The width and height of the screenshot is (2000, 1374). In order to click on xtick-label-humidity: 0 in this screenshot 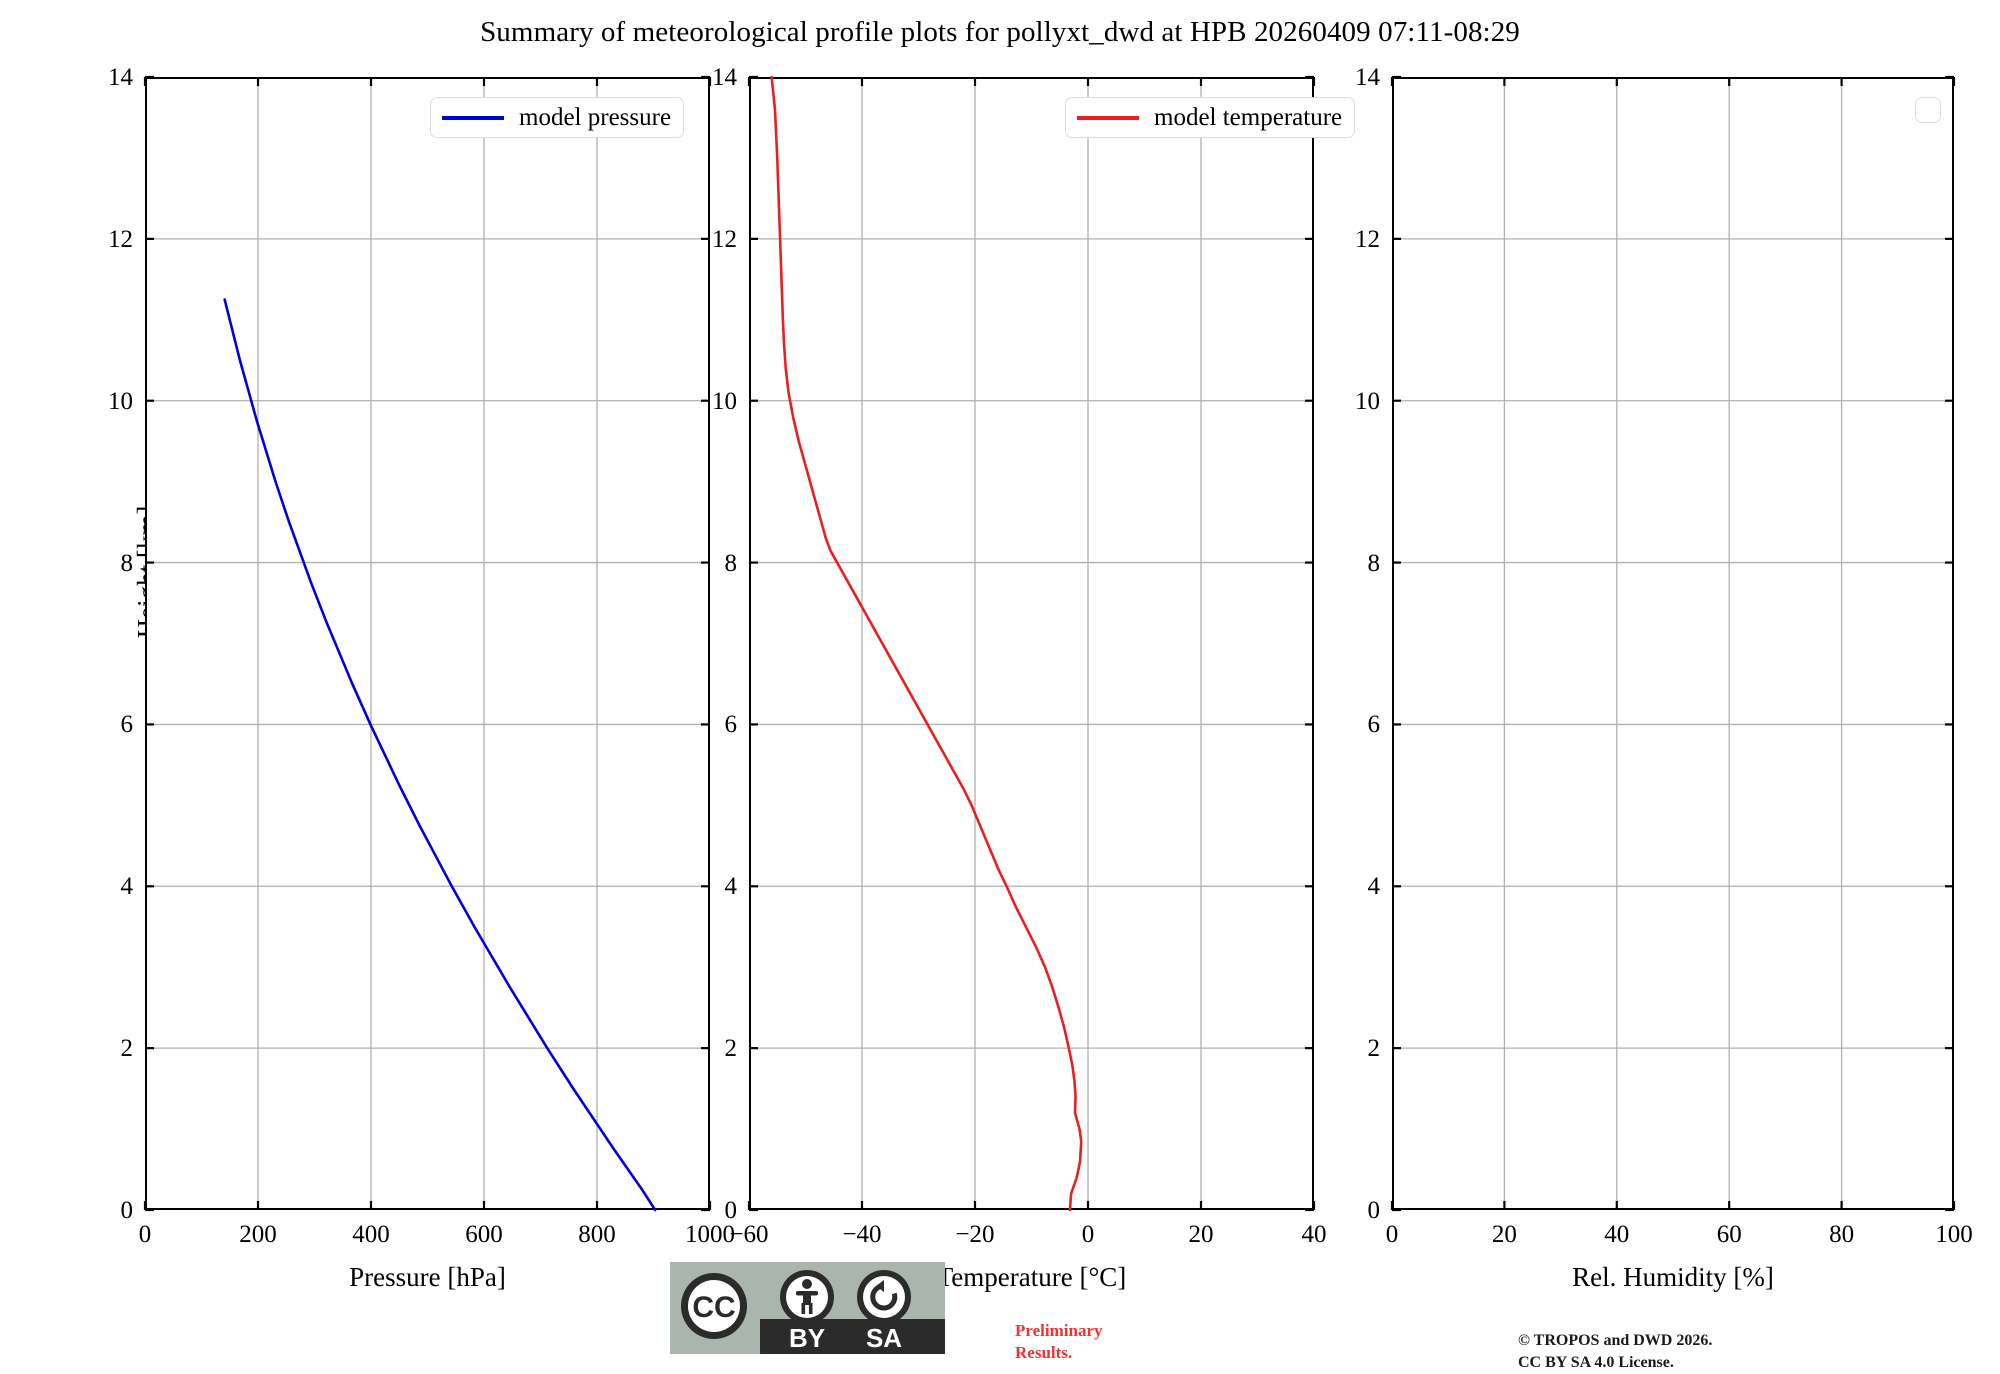, I will do `click(1392, 1234)`.